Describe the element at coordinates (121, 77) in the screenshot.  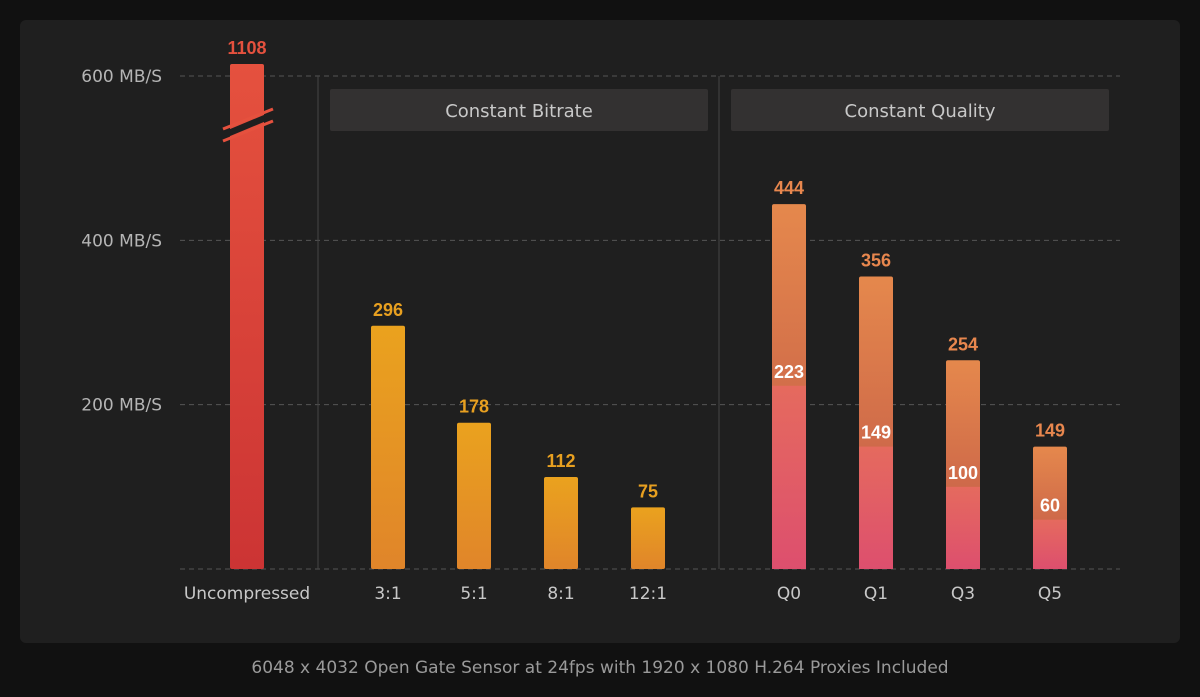
I see `y-tick-label: 600 MB/S` at that location.